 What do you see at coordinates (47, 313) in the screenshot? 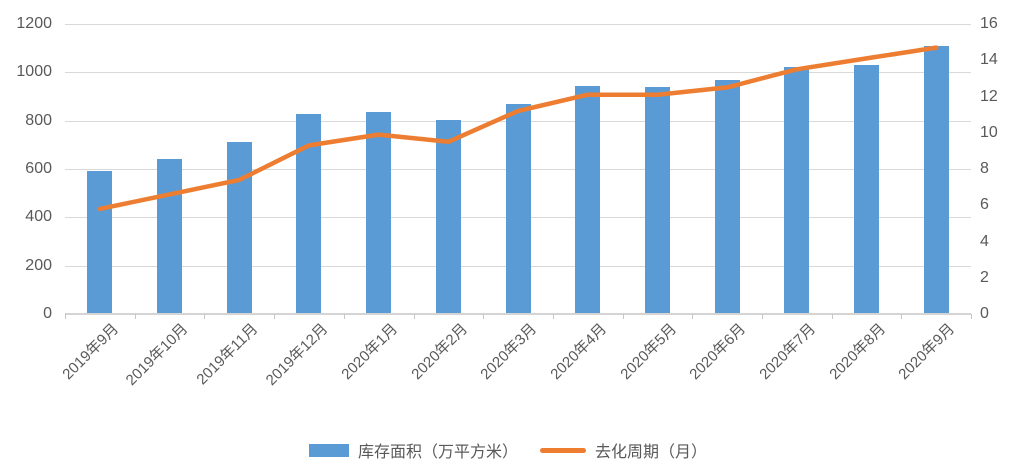
I see `y-left-tick-label: 0` at bounding box center [47, 313].